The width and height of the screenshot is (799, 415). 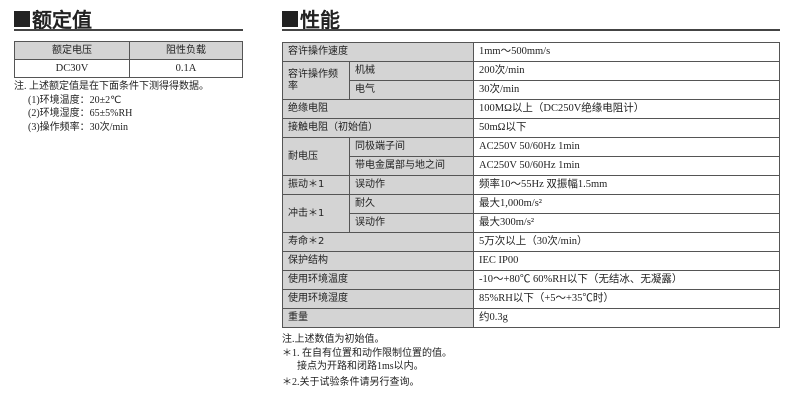 I want to click on row-value: 频率10～55Hz 双振幅1.5mm, so click(x=626, y=185).